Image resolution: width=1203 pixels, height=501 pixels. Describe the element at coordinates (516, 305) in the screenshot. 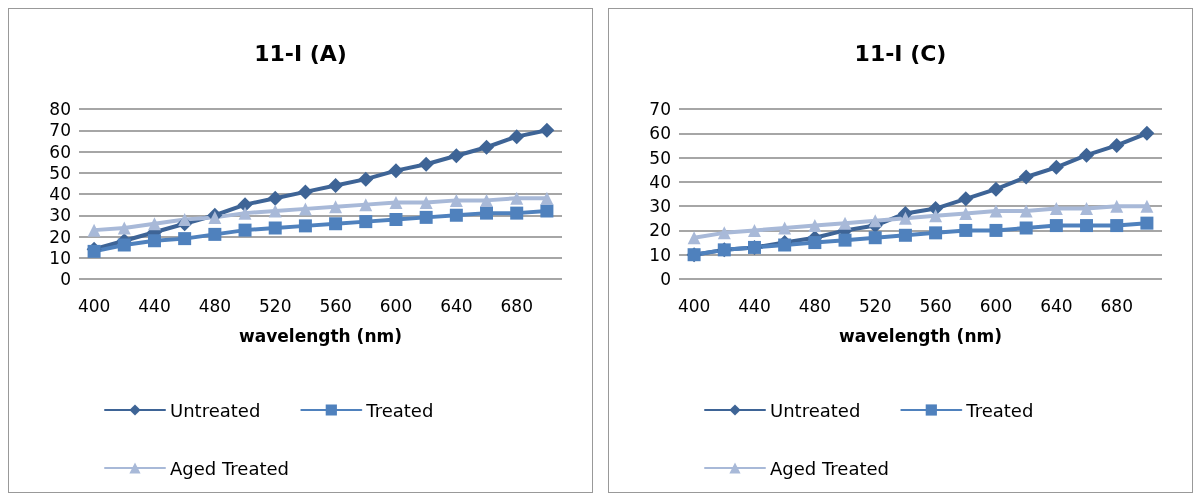

I see `x-tick-label: 680` at that location.